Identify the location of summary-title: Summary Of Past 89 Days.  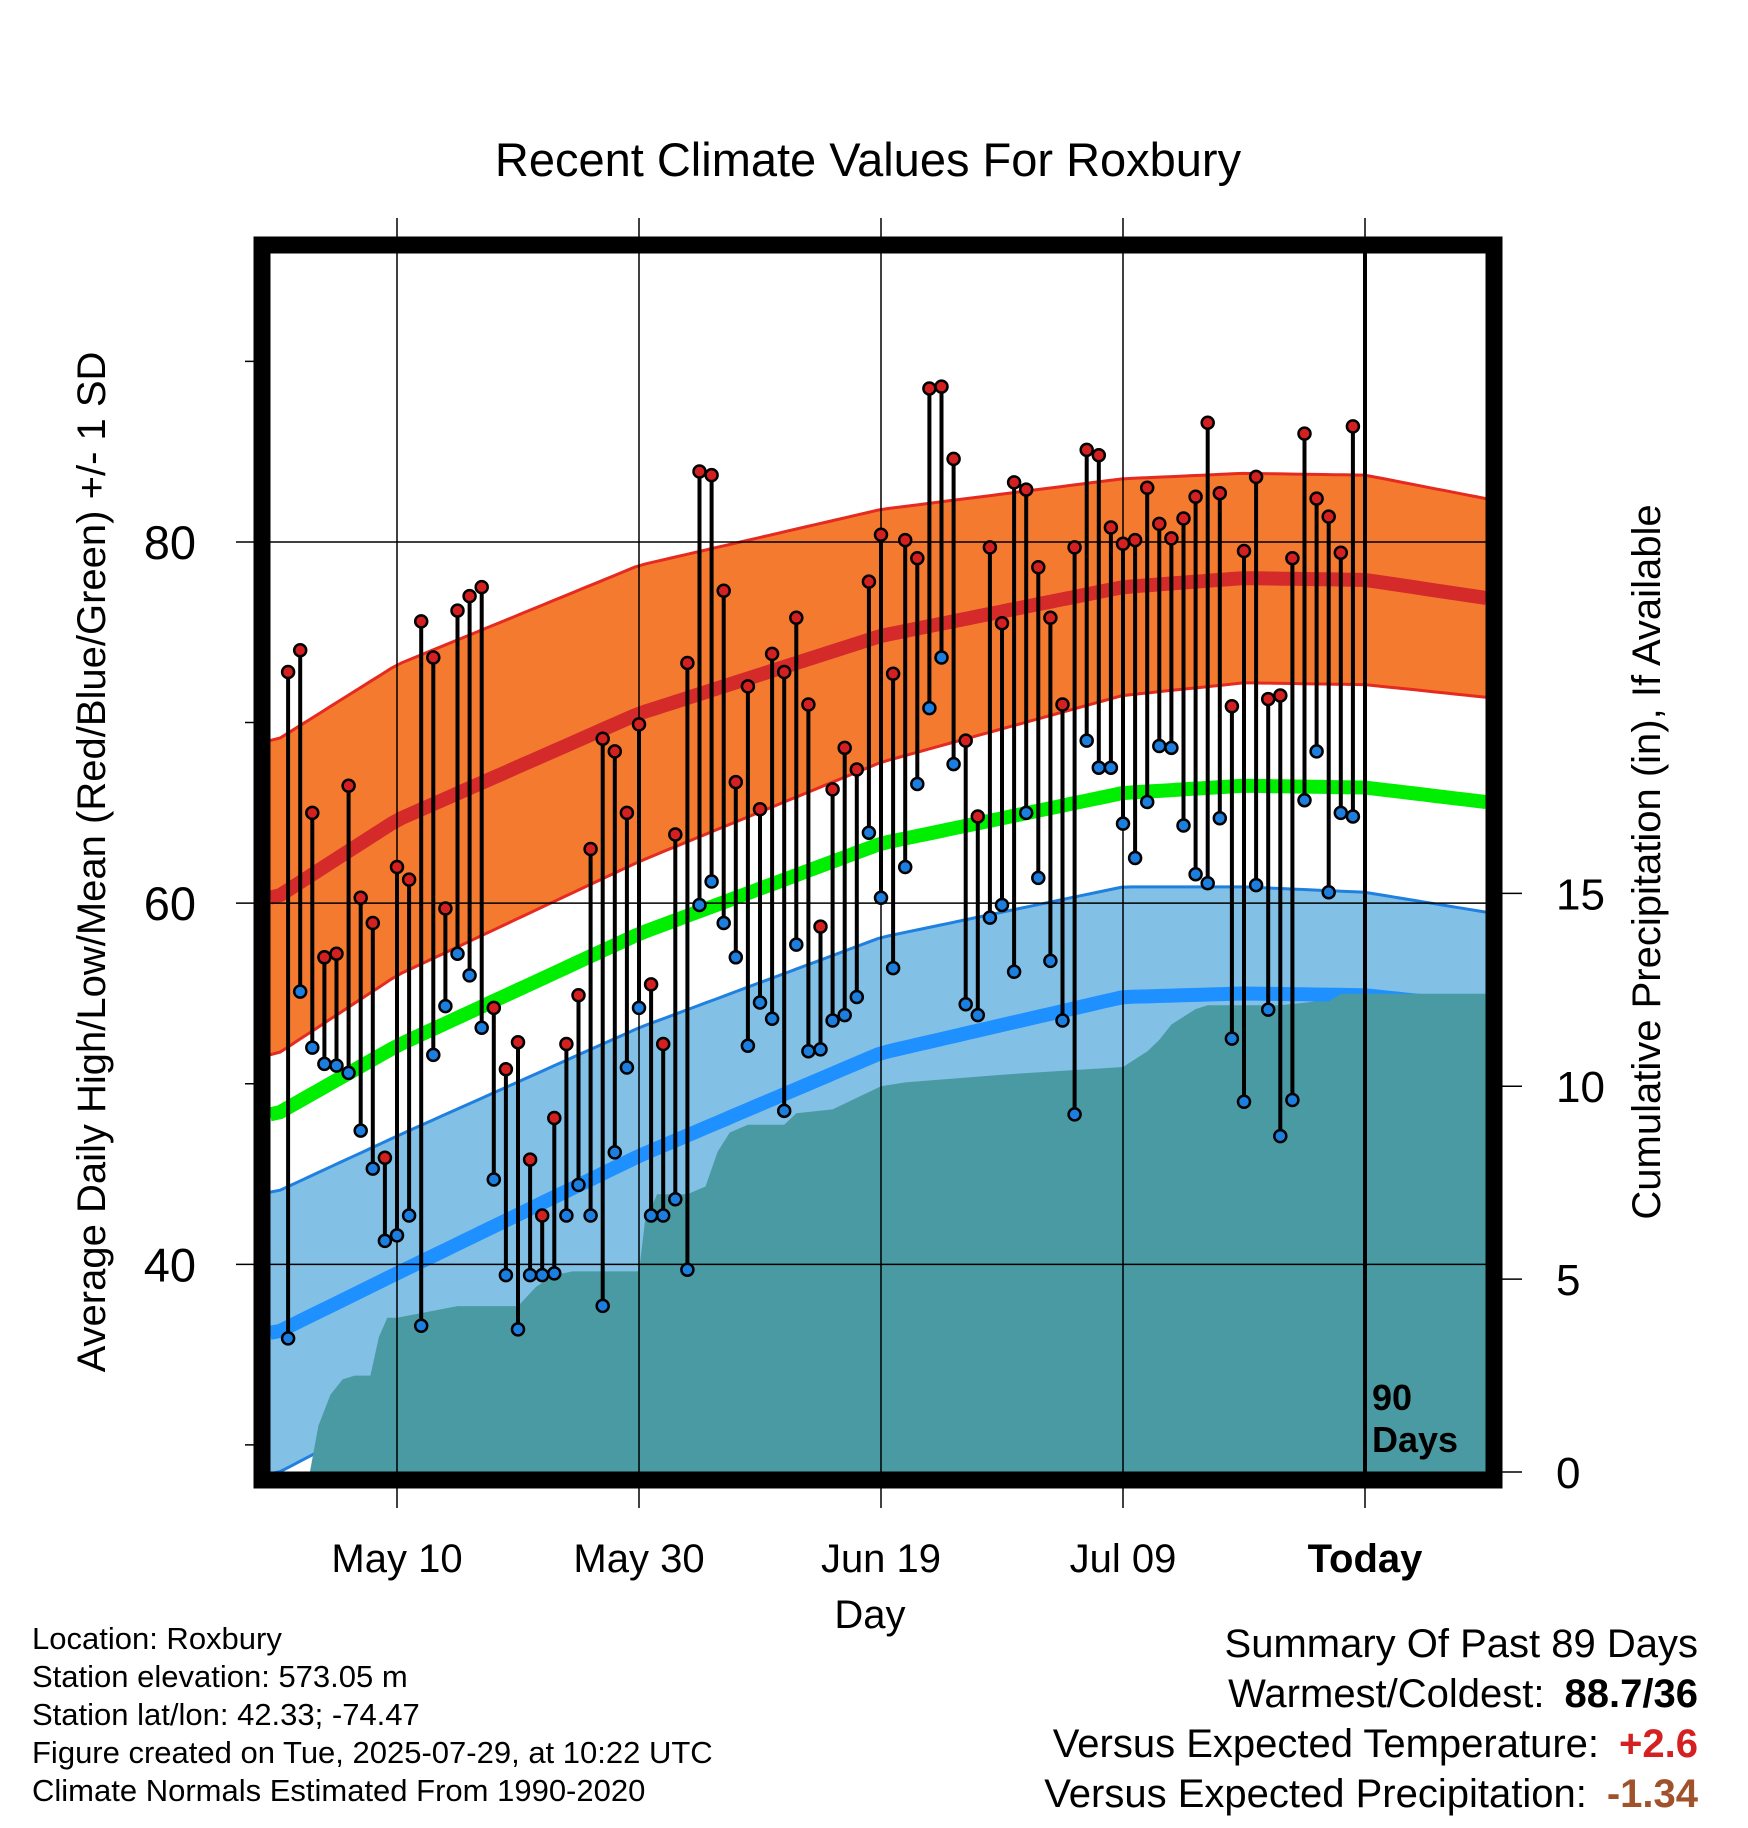
(1461, 1644).